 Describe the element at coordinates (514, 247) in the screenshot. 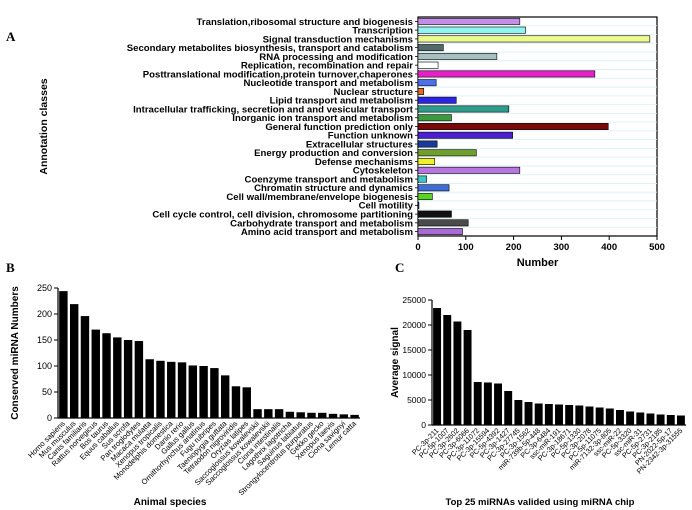

I see `panel-a-x-tick-label: 200` at that location.